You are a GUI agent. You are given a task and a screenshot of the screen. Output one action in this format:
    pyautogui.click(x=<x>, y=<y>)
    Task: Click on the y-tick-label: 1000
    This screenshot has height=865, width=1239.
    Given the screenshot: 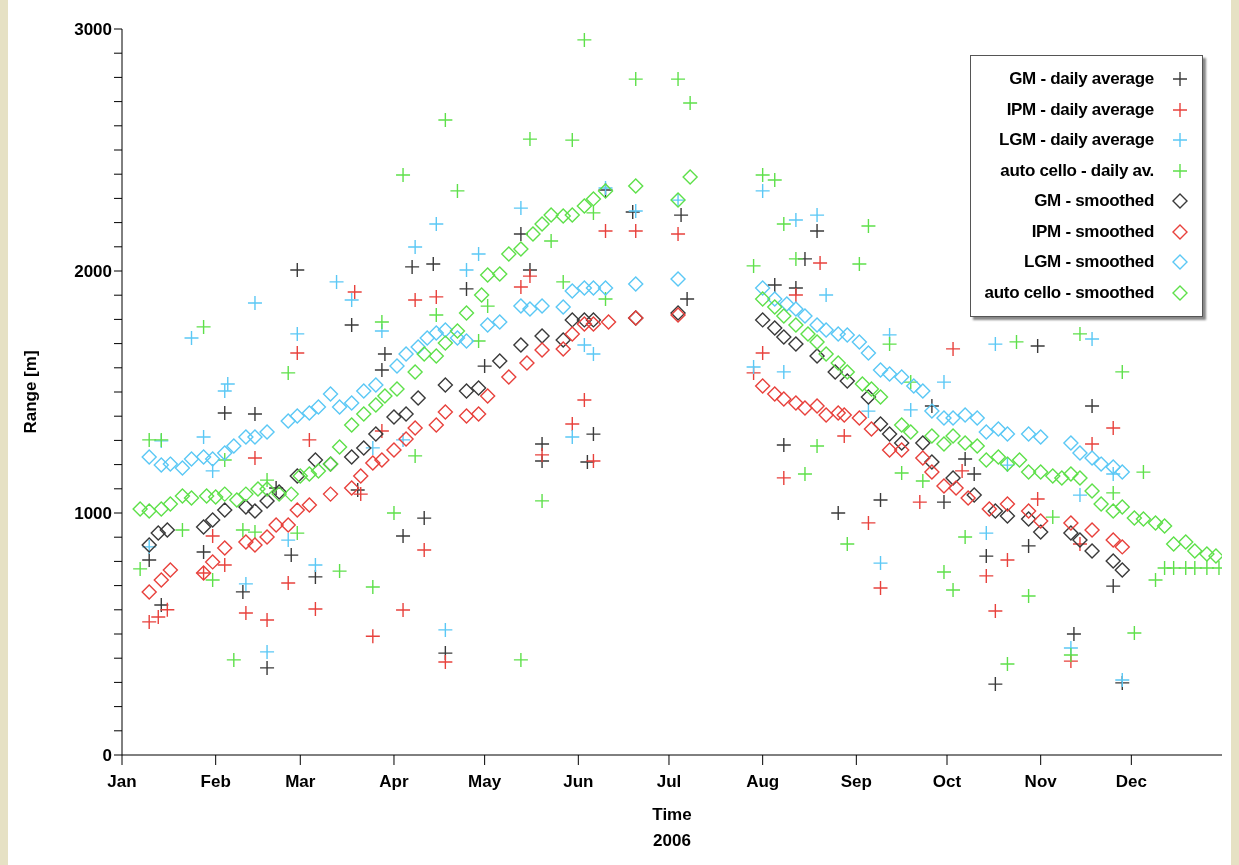 What is the action you would take?
    pyautogui.click(x=93, y=514)
    